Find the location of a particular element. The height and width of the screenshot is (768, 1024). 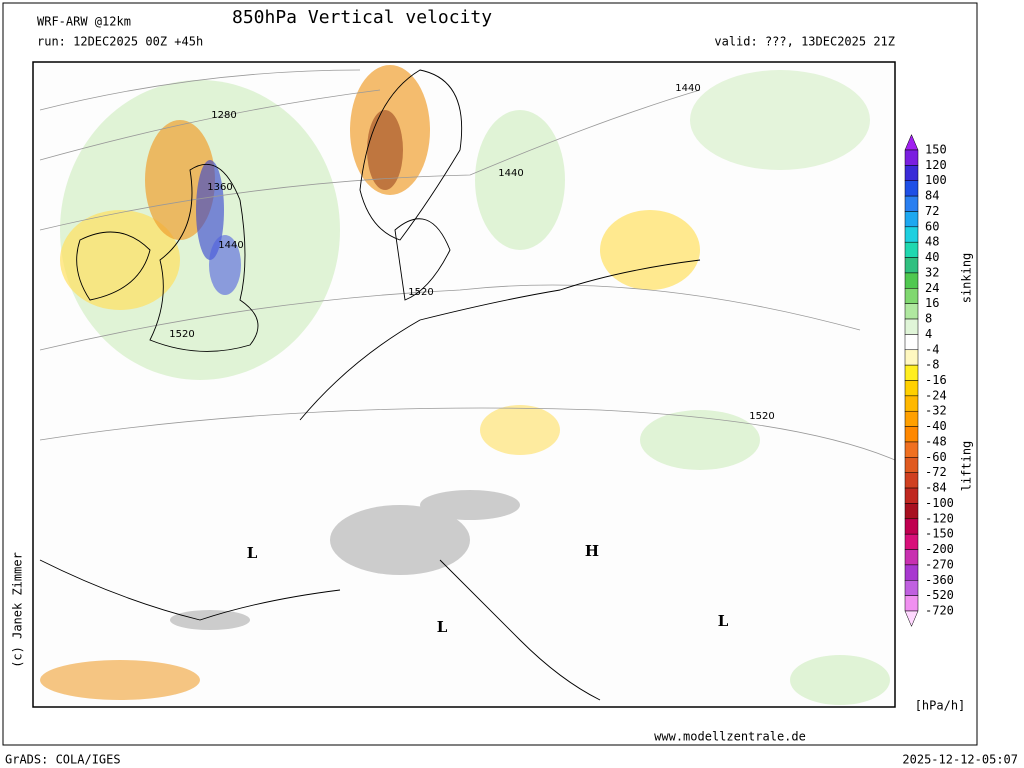

colorbar-label: -32 is located at coordinates (936, 411).